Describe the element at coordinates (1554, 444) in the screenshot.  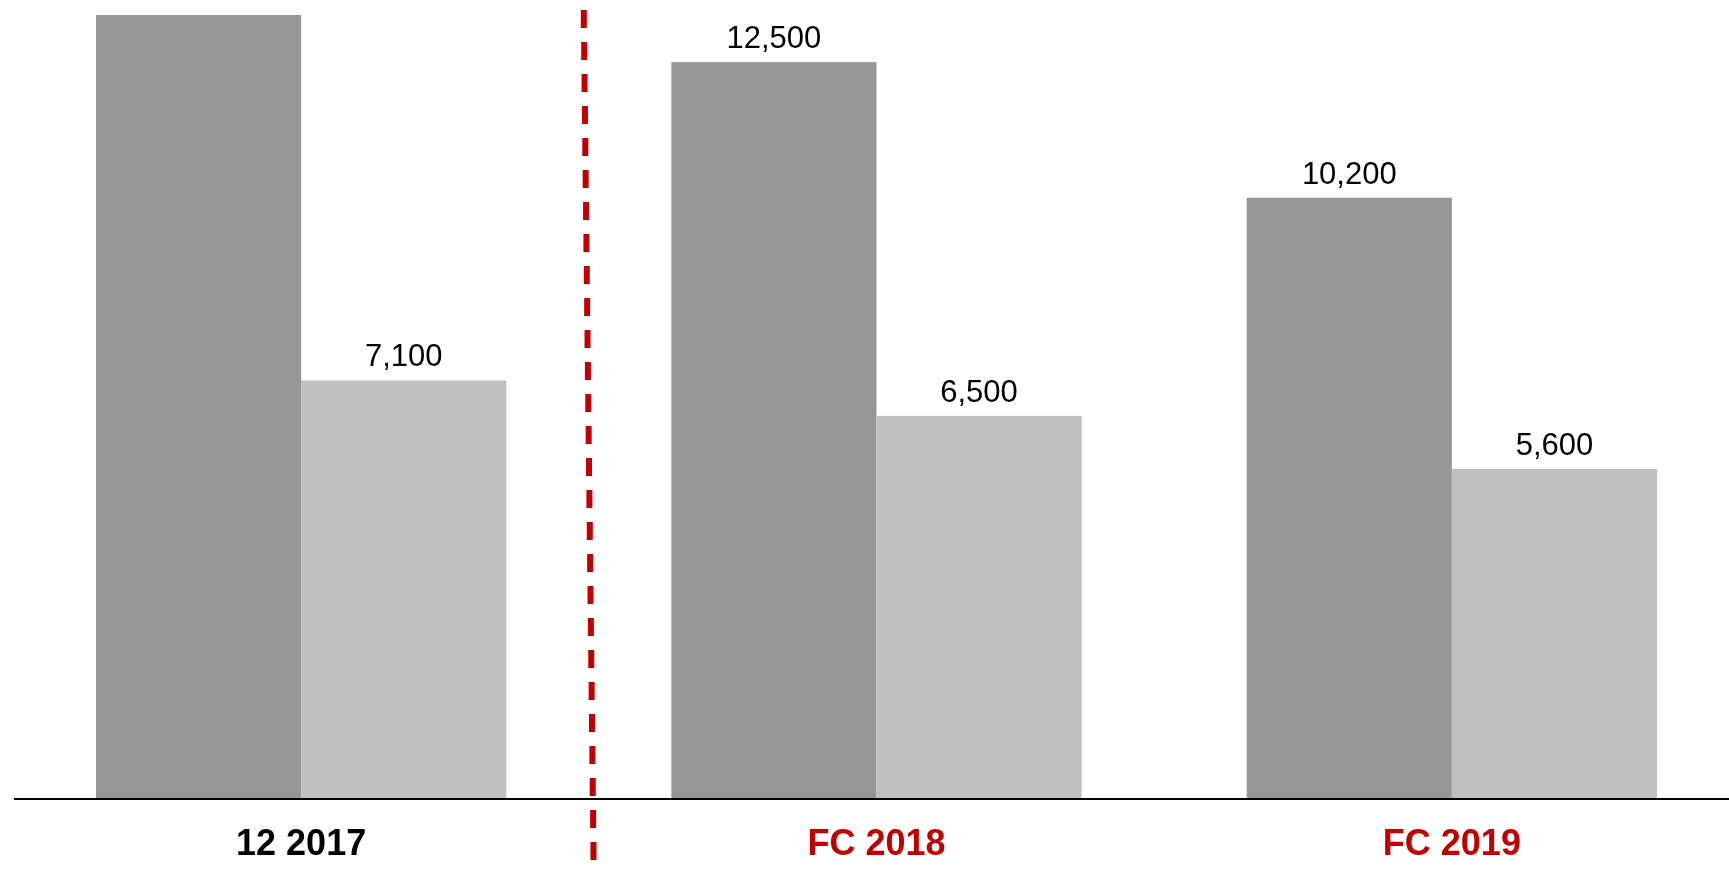
I see `data-label: 5,600` at that location.